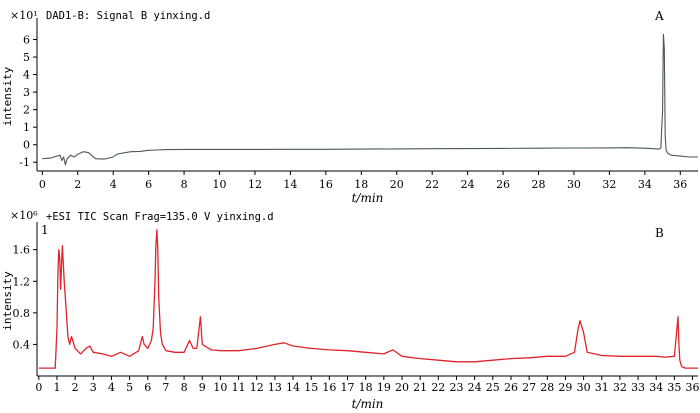  What do you see at coordinates (26, 92) in the screenshot?
I see `y-tick-label: 3` at bounding box center [26, 92].